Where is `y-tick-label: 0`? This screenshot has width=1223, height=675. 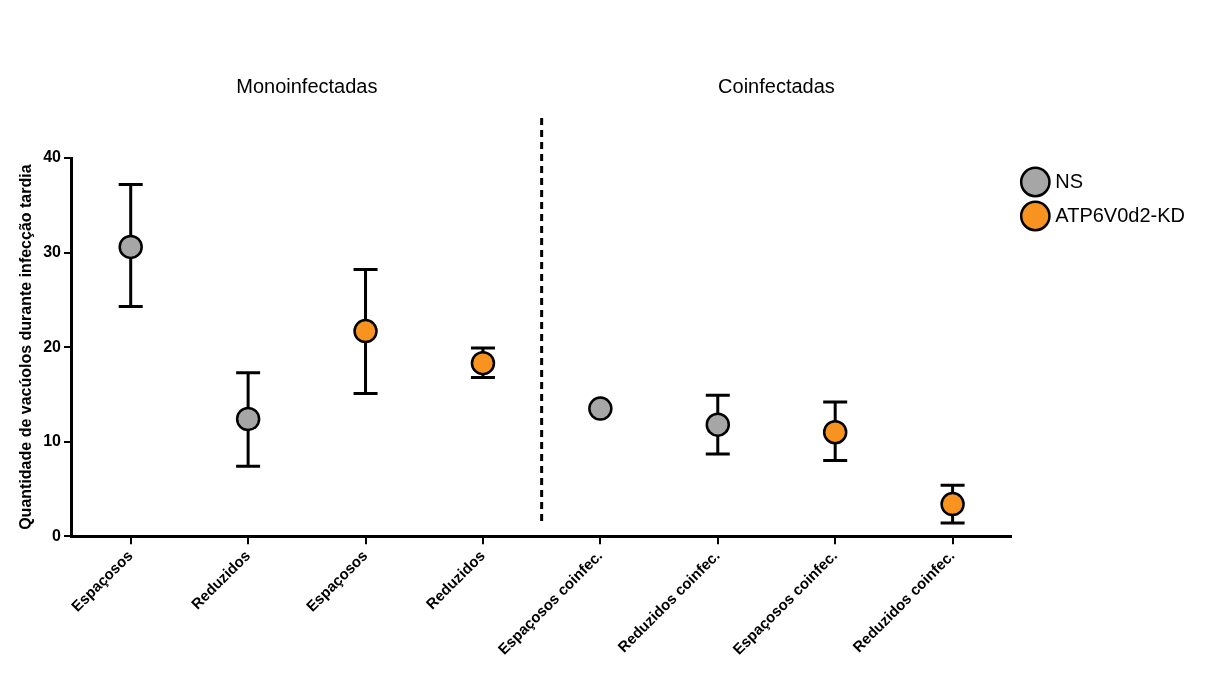
y-tick-label: 0 is located at coordinates (57, 535).